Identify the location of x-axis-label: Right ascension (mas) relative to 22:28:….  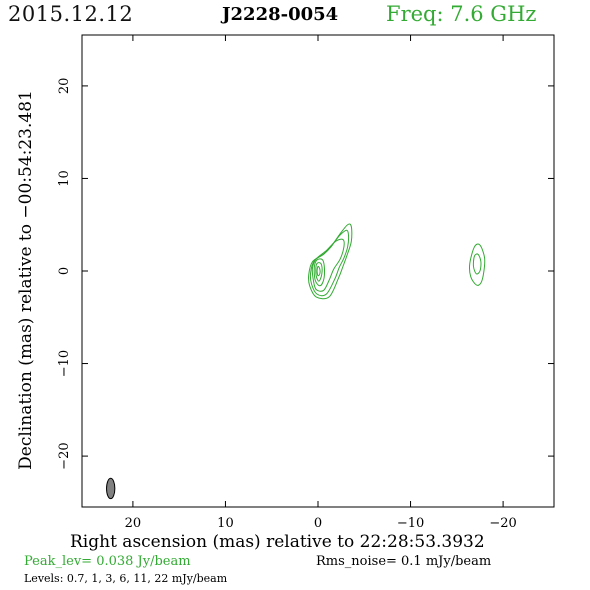
(277, 542).